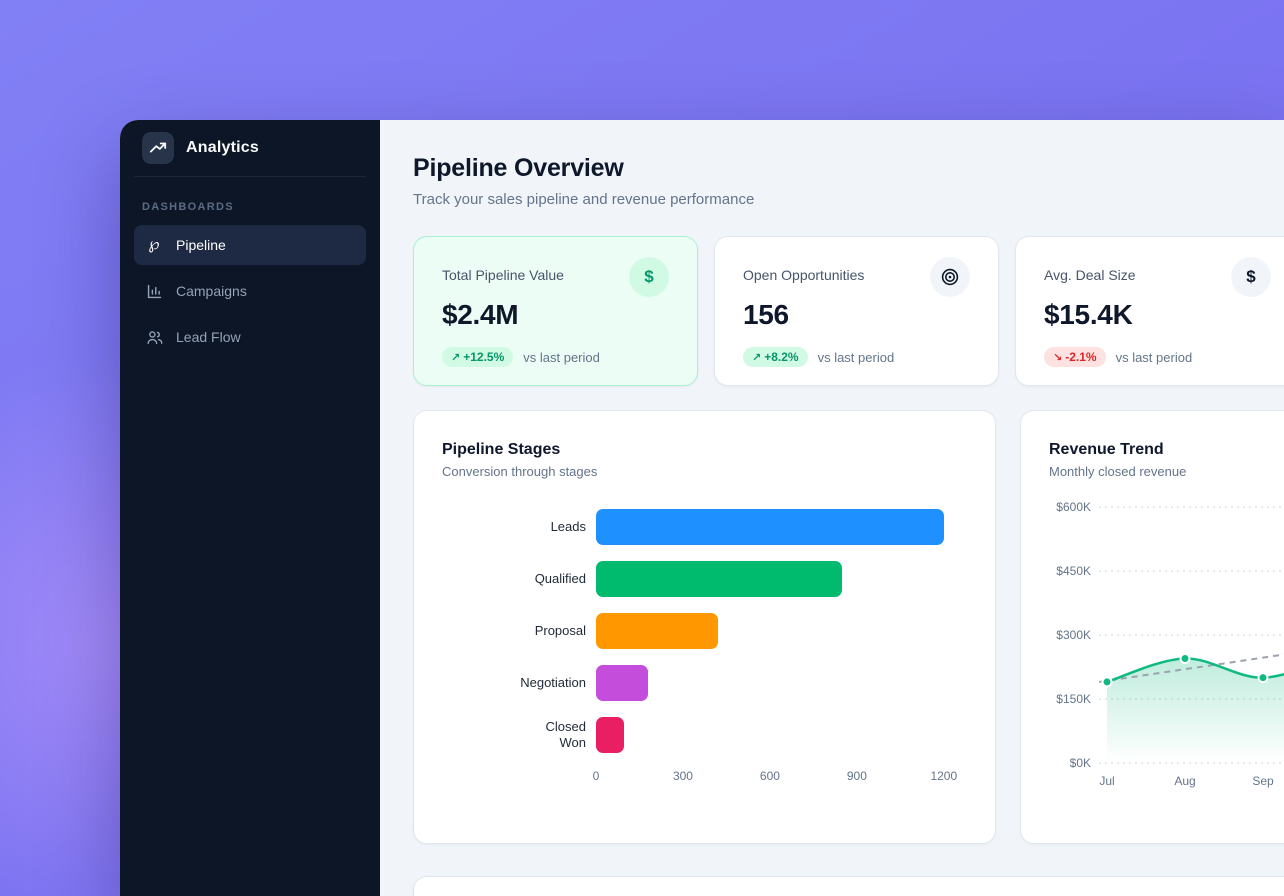  I want to click on funnel-row: Proposal, so click(733, 631).